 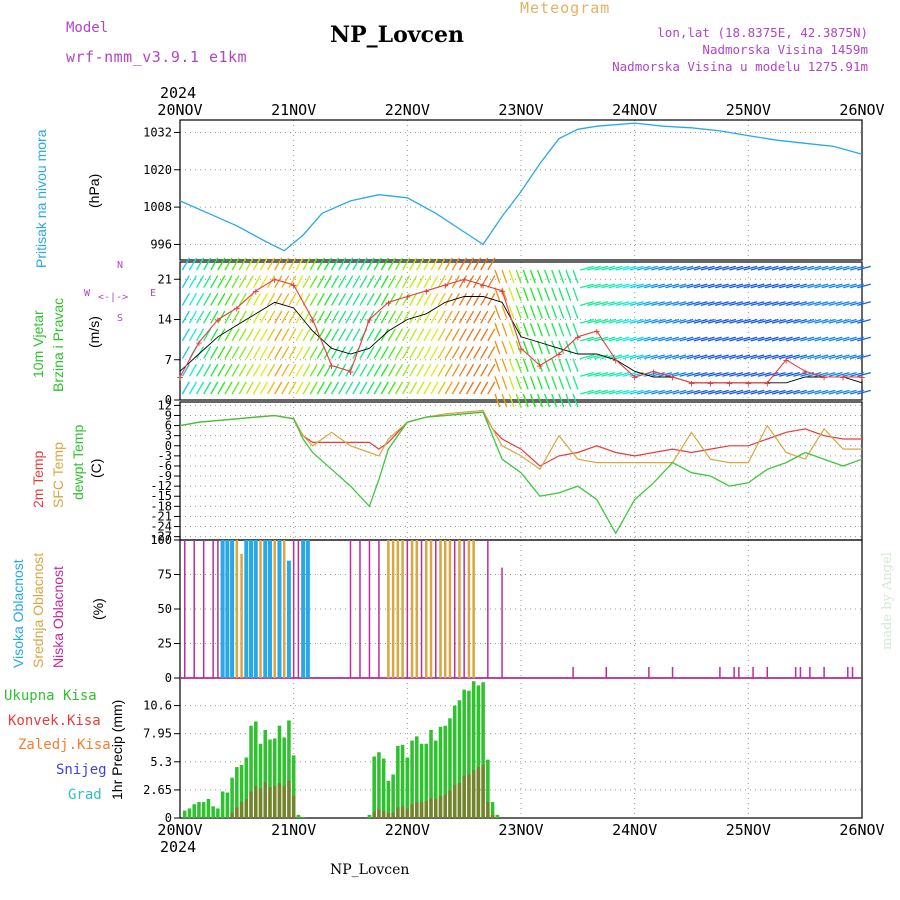 What do you see at coordinates (165, 320) in the screenshot?
I see `y-tick-label: 14` at bounding box center [165, 320].